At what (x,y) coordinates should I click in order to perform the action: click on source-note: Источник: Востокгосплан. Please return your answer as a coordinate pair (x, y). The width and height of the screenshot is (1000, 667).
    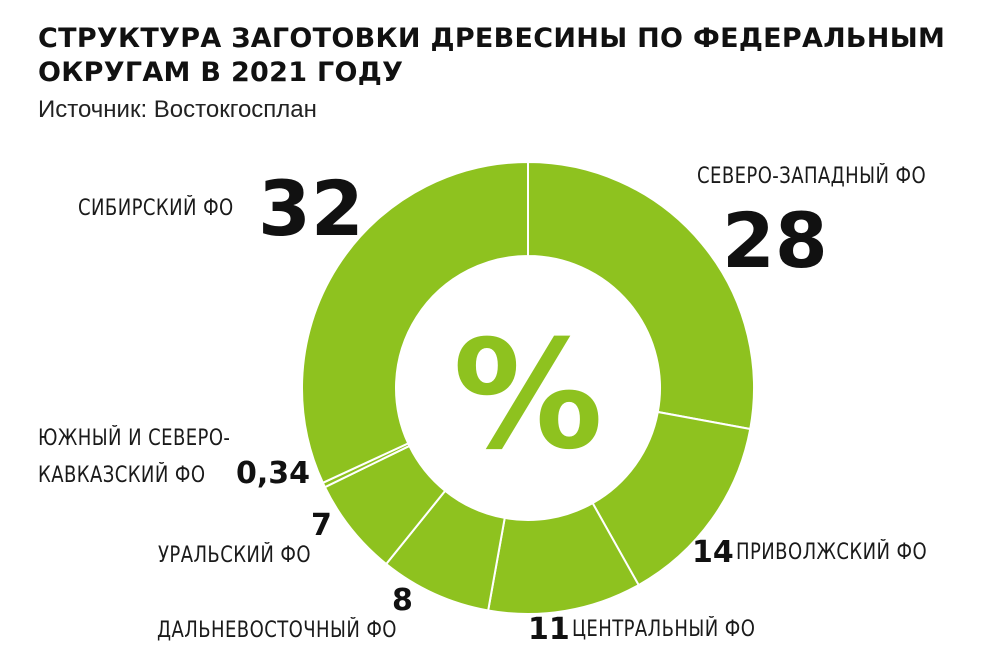
    Looking at the image, I should click on (177, 109).